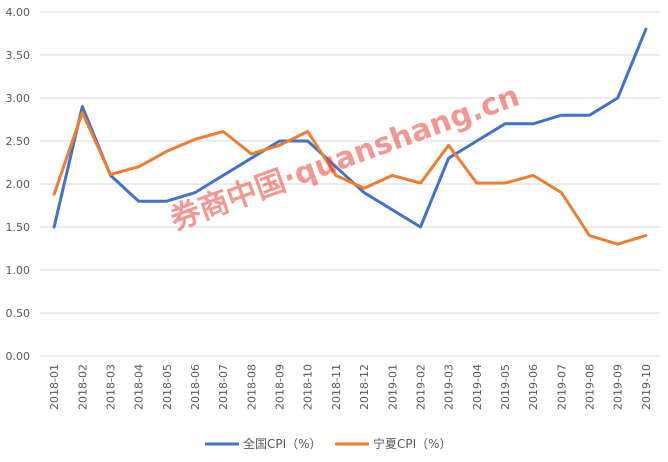  What do you see at coordinates (18, 12) in the screenshot?
I see `y-tick-label: 4.00` at bounding box center [18, 12].